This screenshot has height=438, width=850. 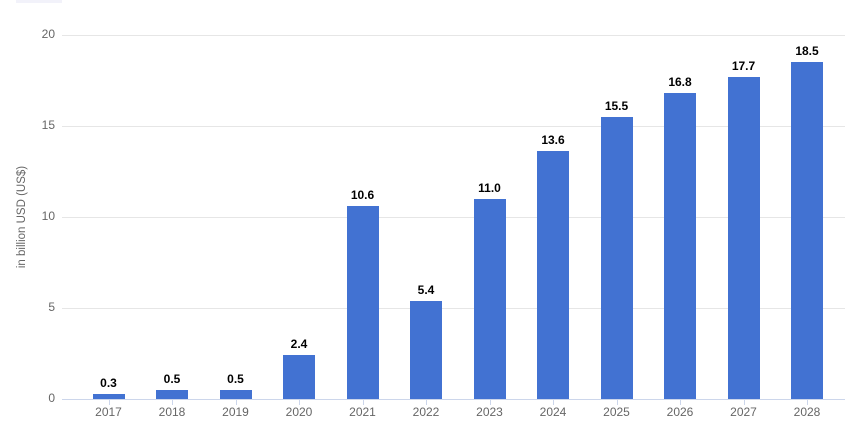 What do you see at coordinates (426, 289) in the screenshot?
I see `data-label-2022: 5.4` at bounding box center [426, 289].